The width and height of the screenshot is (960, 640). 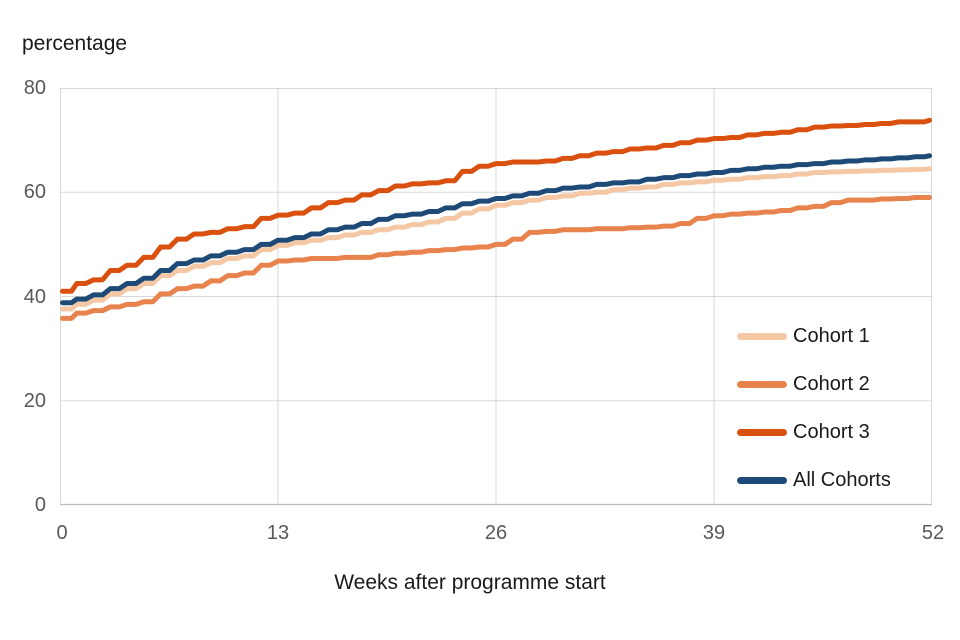 What do you see at coordinates (933, 533) in the screenshot?
I see `x-tick-label: 52` at bounding box center [933, 533].